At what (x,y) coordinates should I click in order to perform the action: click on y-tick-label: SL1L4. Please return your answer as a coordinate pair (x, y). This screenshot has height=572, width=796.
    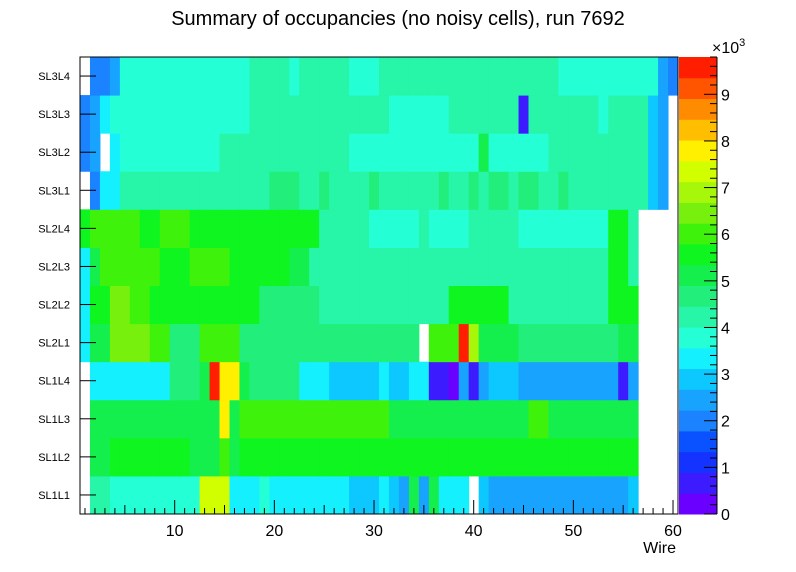
    Looking at the image, I should click on (54, 382).